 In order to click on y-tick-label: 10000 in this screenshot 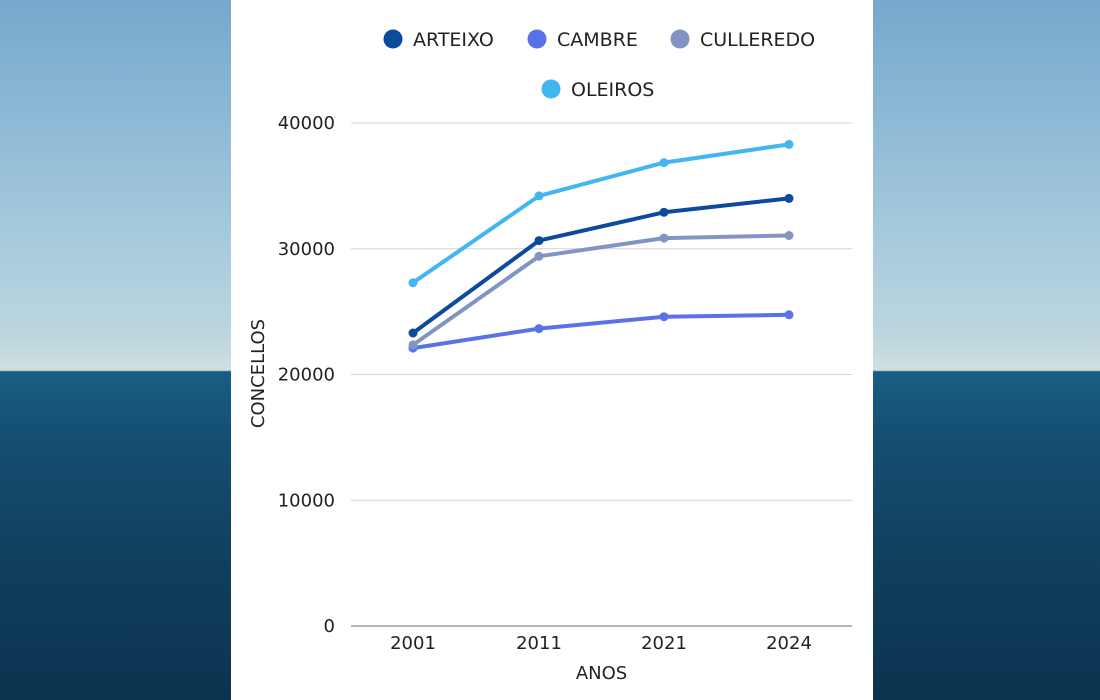, I will do `click(306, 500)`.